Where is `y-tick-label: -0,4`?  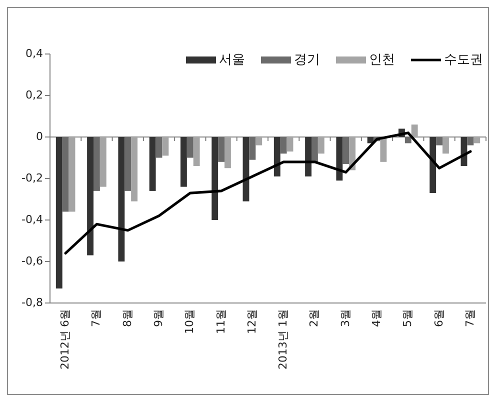
y-tick-label: -0,4 is located at coordinates (32, 219).